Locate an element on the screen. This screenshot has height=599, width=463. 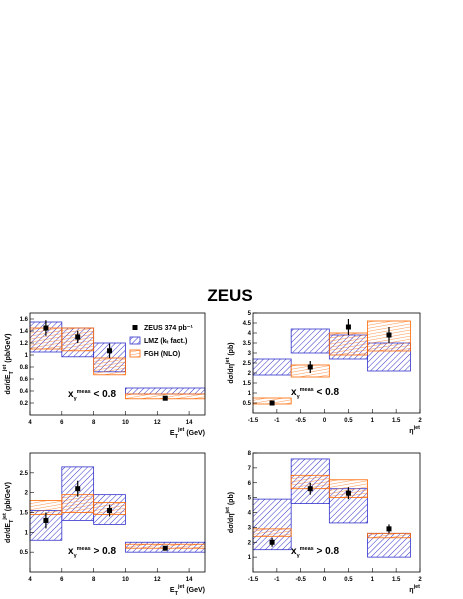
x-axis-label-part: (GeV) is located at coordinates (194, 433).